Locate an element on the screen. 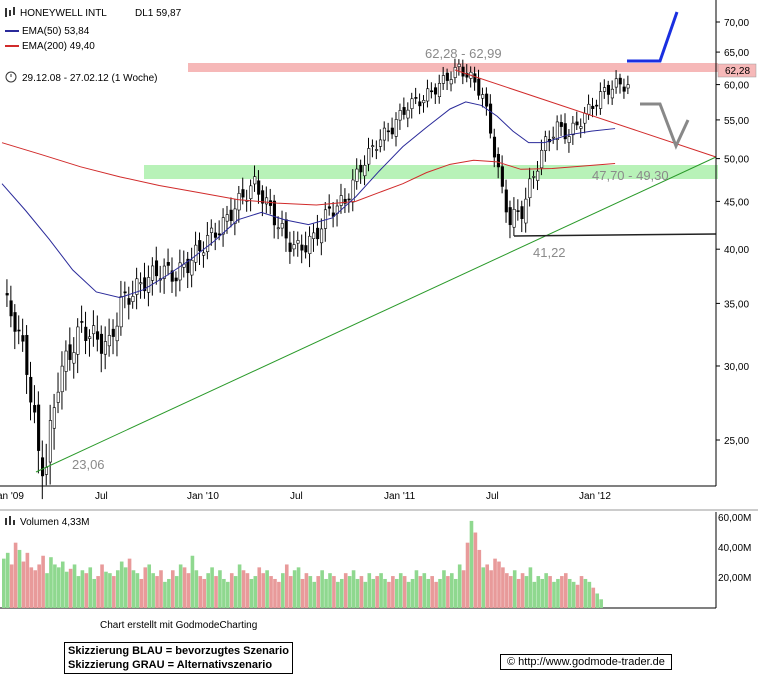 The height and width of the screenshot is (684, 758). x-tick-label: Jul is located at coordinates (296, 496).